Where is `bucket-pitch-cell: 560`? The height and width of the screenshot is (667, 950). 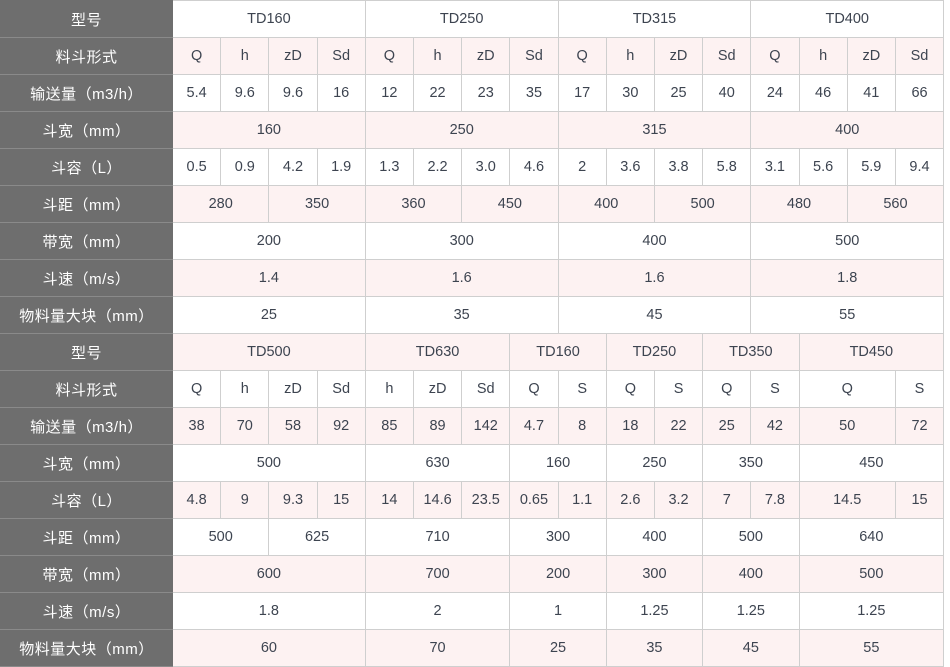 bucket-pitch-cell: 560 is located at coordinates (895, 204).